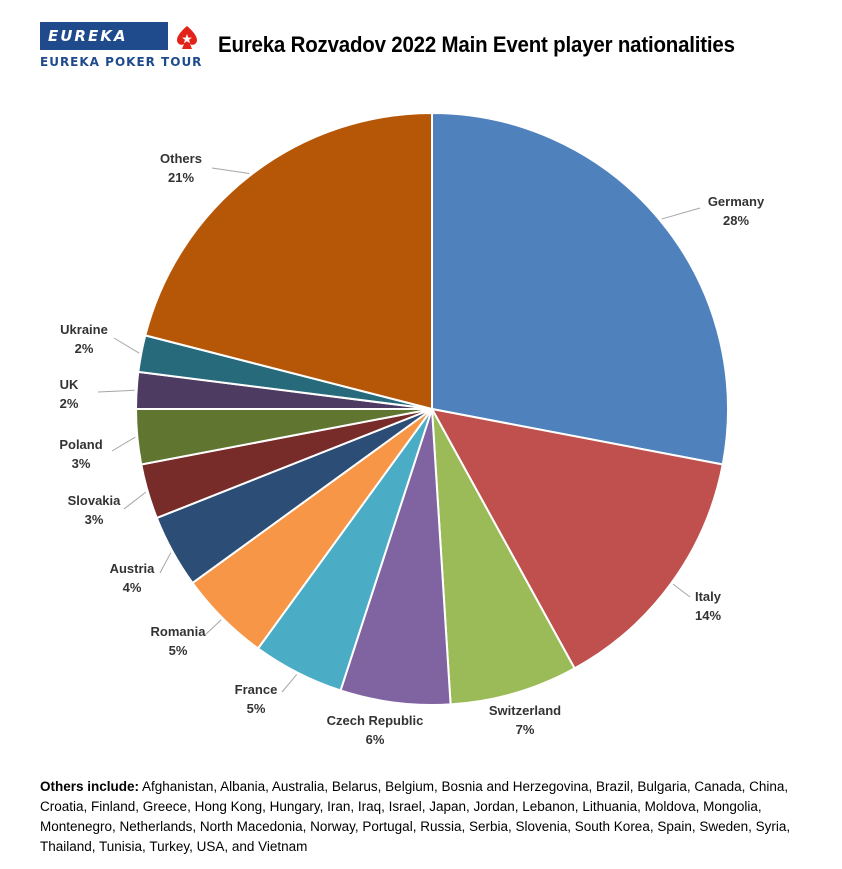 This screenshot has height=869, width=842. Describe the element at coordinates (375, 739) in the screenshot. I see `slice-percent: 6%` at that location.